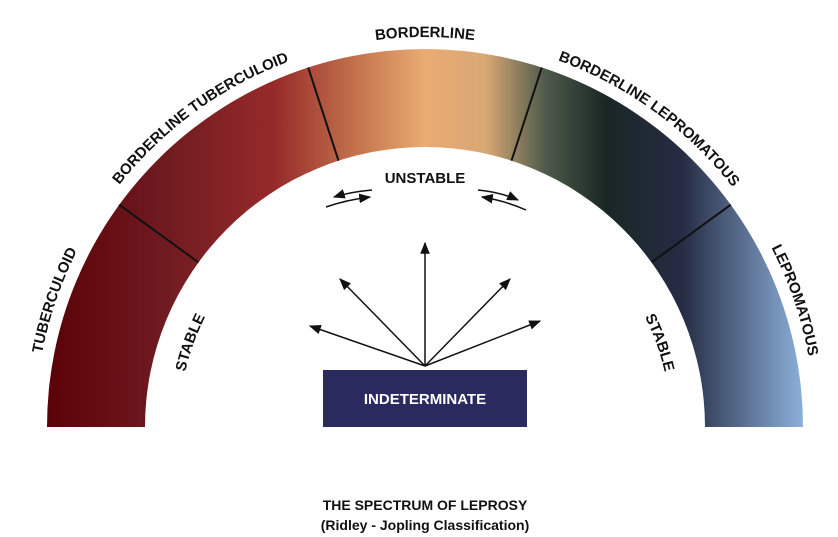 Image resolution: width=838 pixels, height=537 pixels. What do you see at coordinates (425, 525) in the screenshot?
I see `footer-subtitle: (Ridley - Jopling Classification)` at bounding box center [425, 525].